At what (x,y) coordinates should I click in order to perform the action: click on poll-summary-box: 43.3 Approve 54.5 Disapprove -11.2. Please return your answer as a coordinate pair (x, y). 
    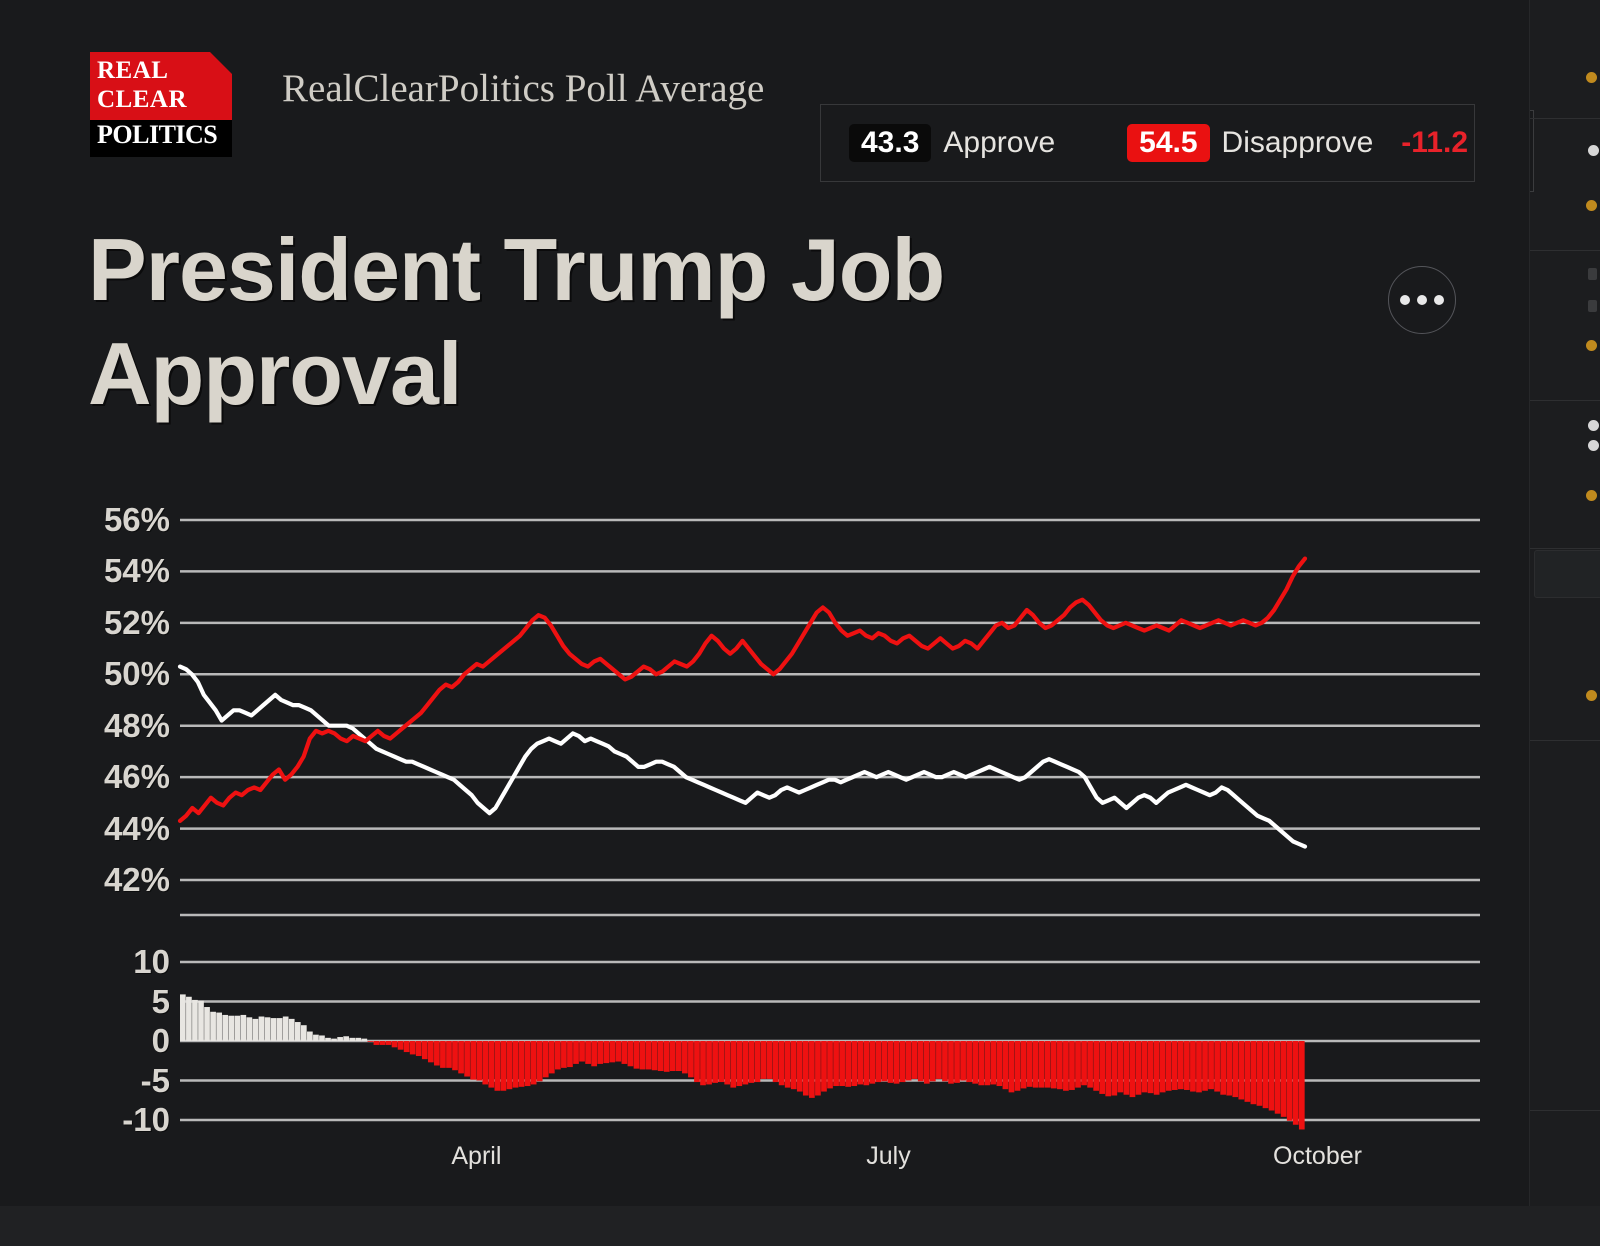
    Looking at the image, I should click on (1147, 143).